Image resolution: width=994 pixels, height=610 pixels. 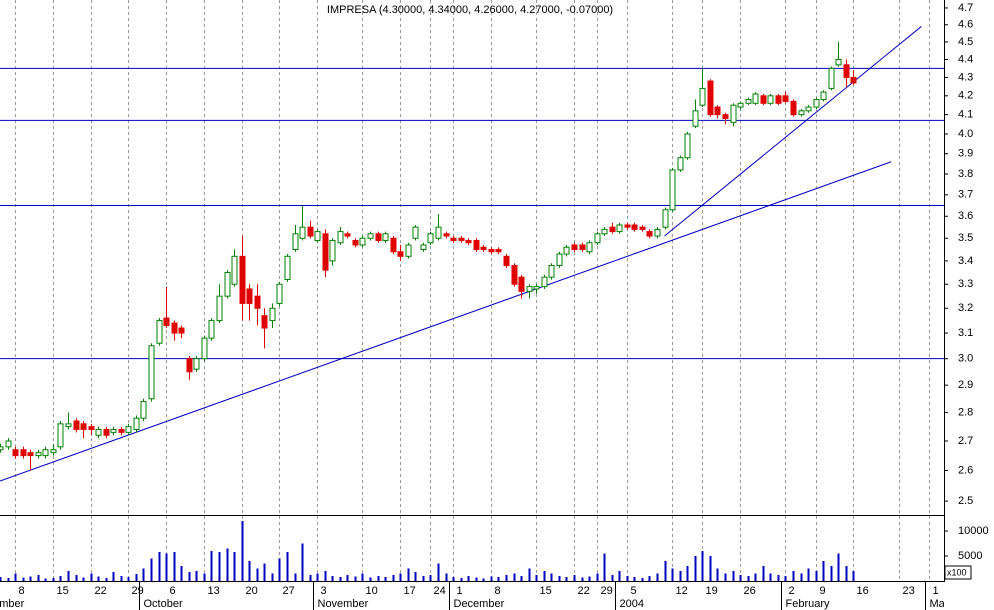 I want to click on y-tick-label: 3.9, so click(x=965, y=154).